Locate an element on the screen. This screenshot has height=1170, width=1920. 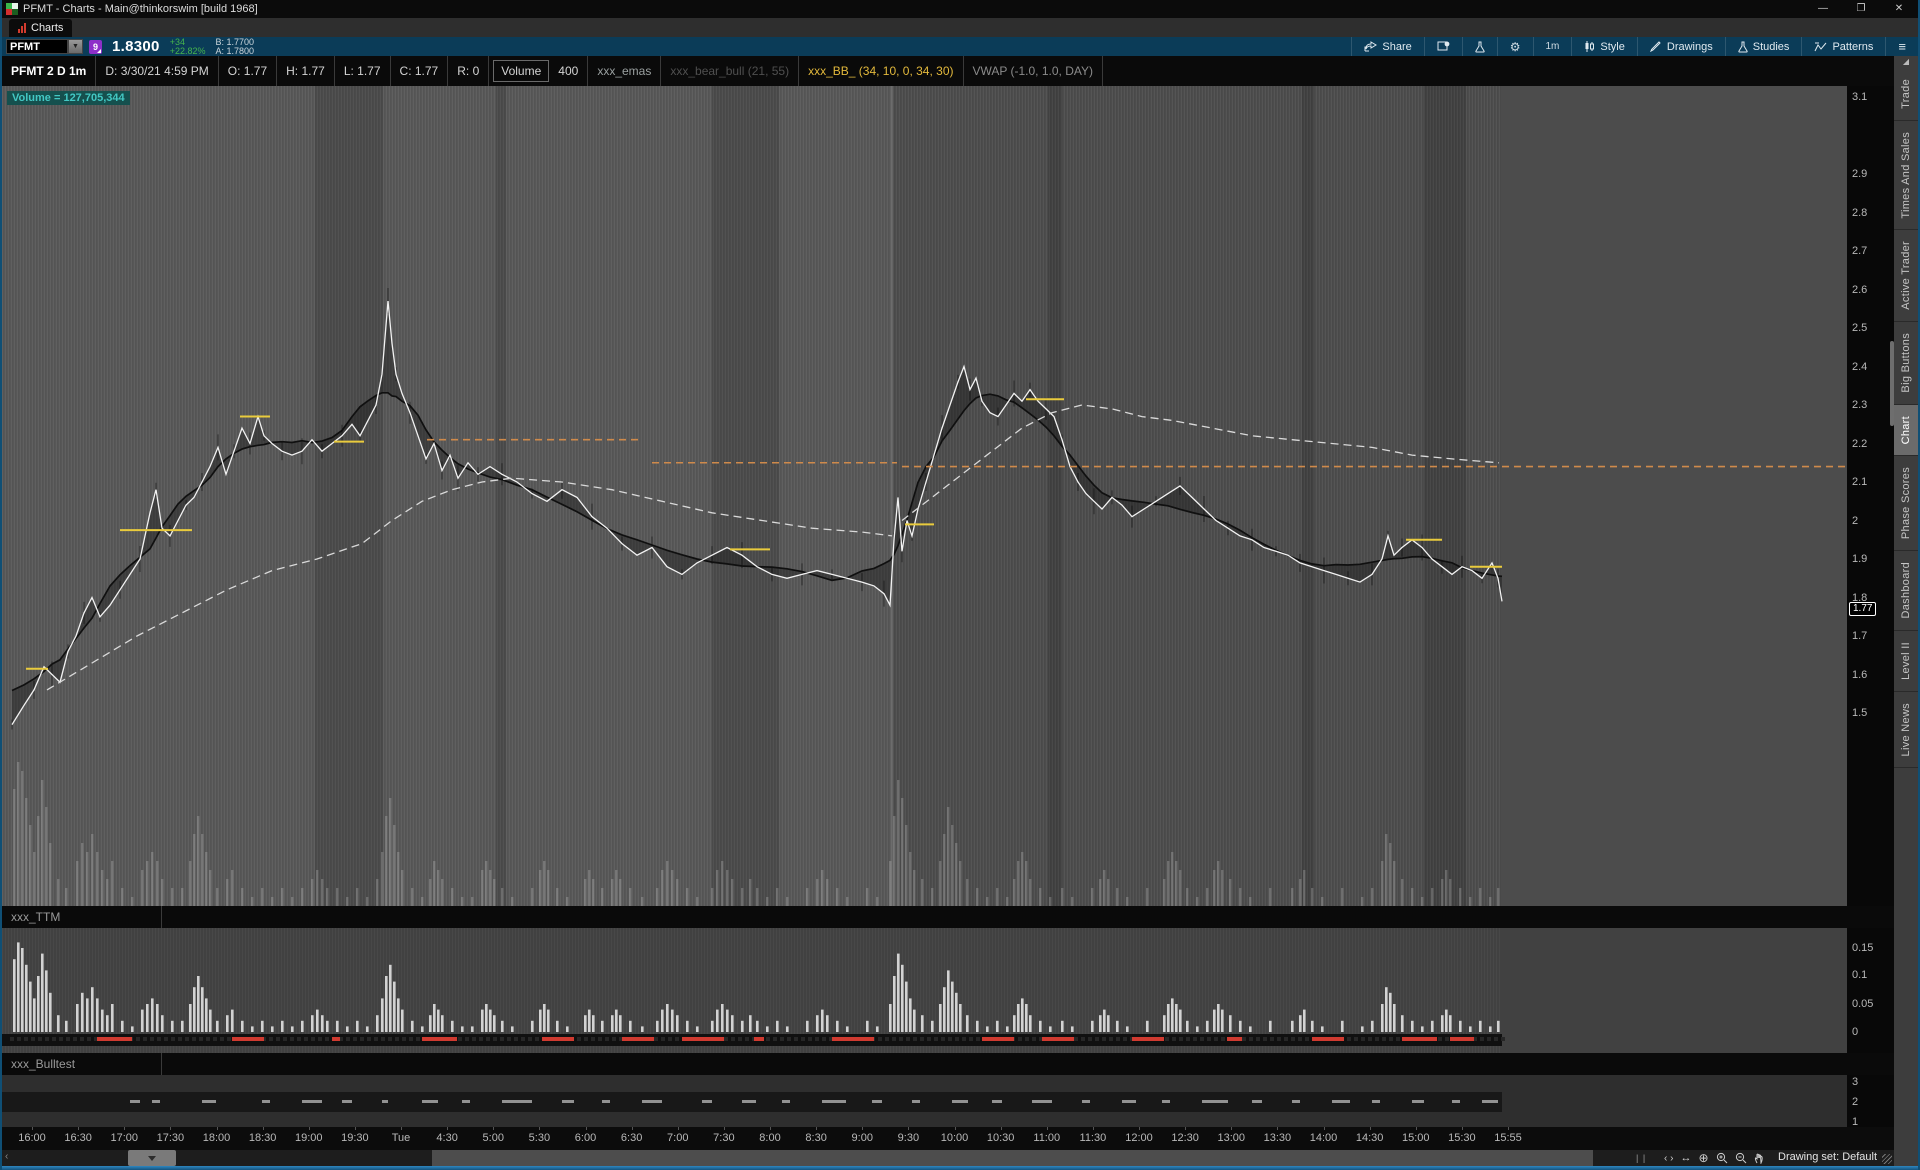
bulltest-axis-label: 2 is located at coordinates (1855, 1102).